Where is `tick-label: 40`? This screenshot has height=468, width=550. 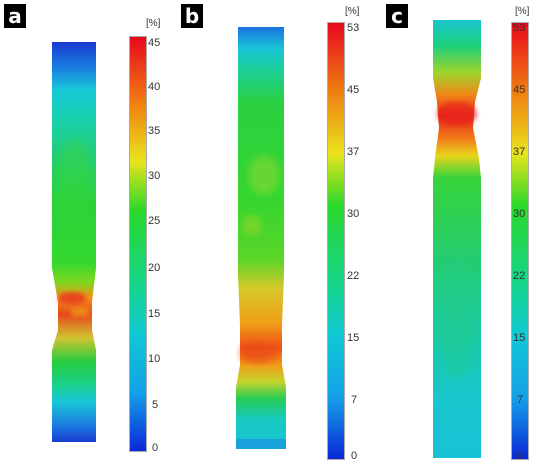 tick-label: 40 is located at coordinates (154, 87).